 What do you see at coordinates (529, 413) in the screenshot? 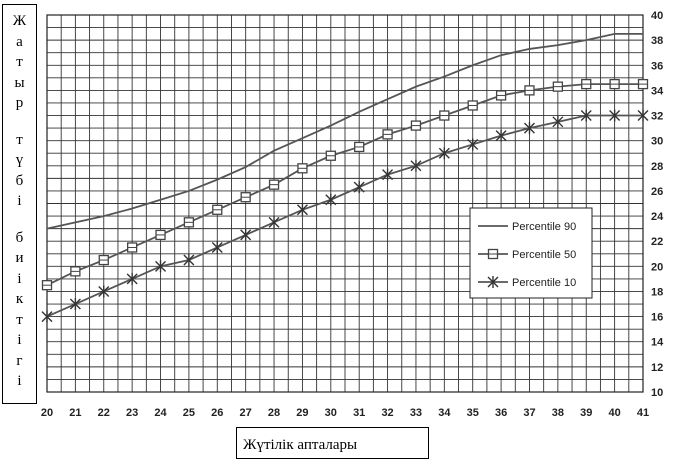
I see `x-tick-label: 37` at bounding box center [529, 413].